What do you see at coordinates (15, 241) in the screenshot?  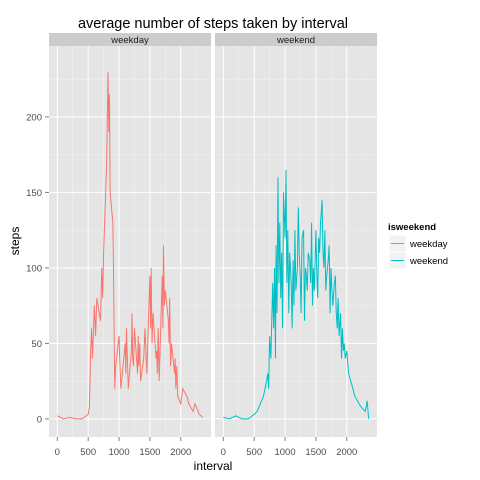 I see `y-axis-title: steps` at bounding box center [15, 241].